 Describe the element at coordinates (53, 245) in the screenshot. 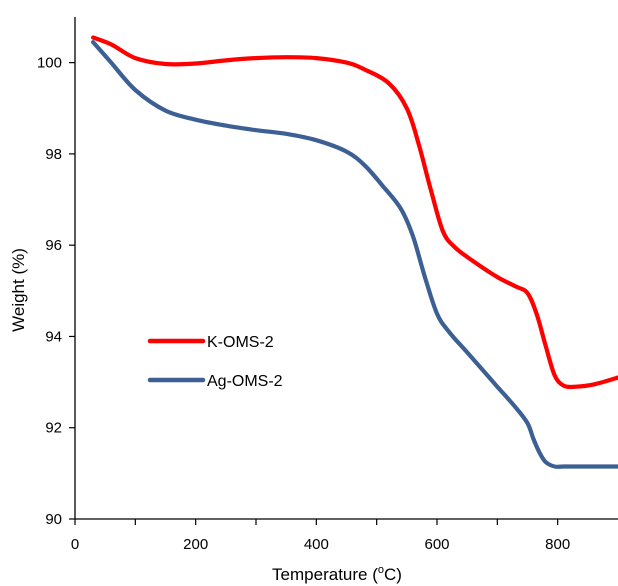

I see `y-tick-label: 96` at that location.